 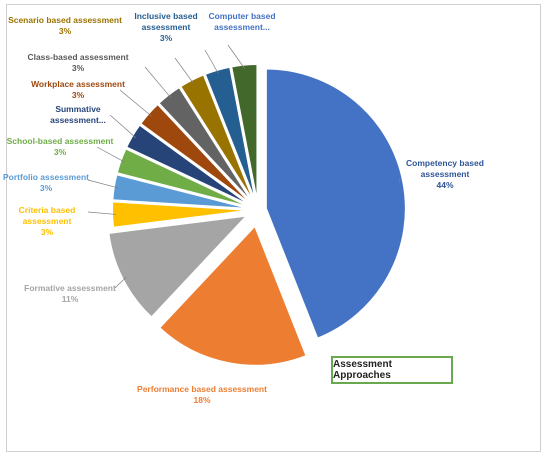 What do you see at coordinates (47, 221) in the screenshot?
I see `slice-label: Criteria based assessment 3%` at bounding box center [47, 221].